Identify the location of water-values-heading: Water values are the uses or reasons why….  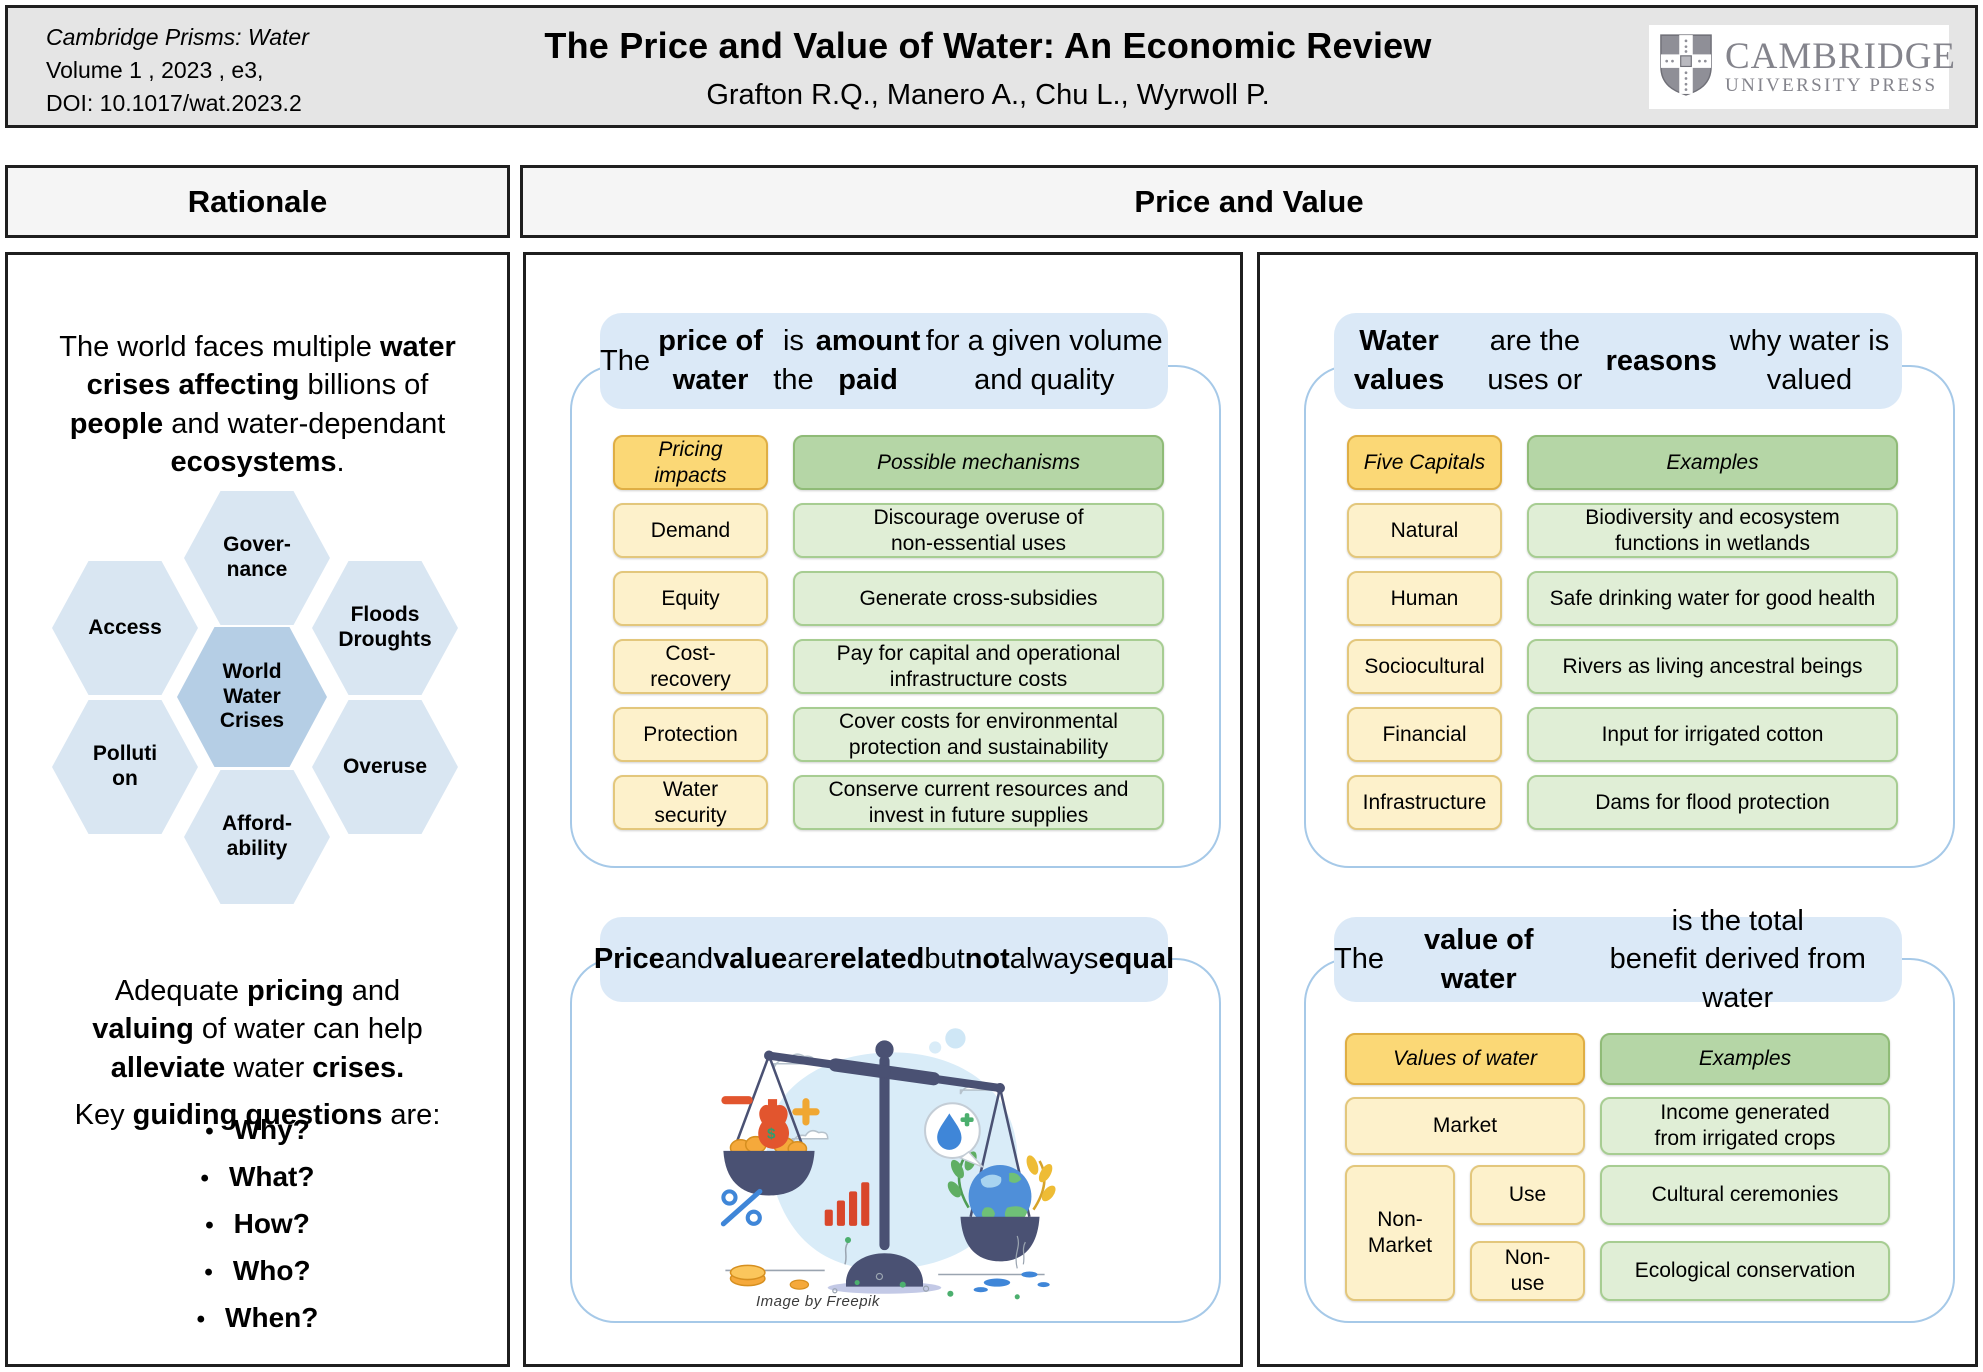
(1618, 361).